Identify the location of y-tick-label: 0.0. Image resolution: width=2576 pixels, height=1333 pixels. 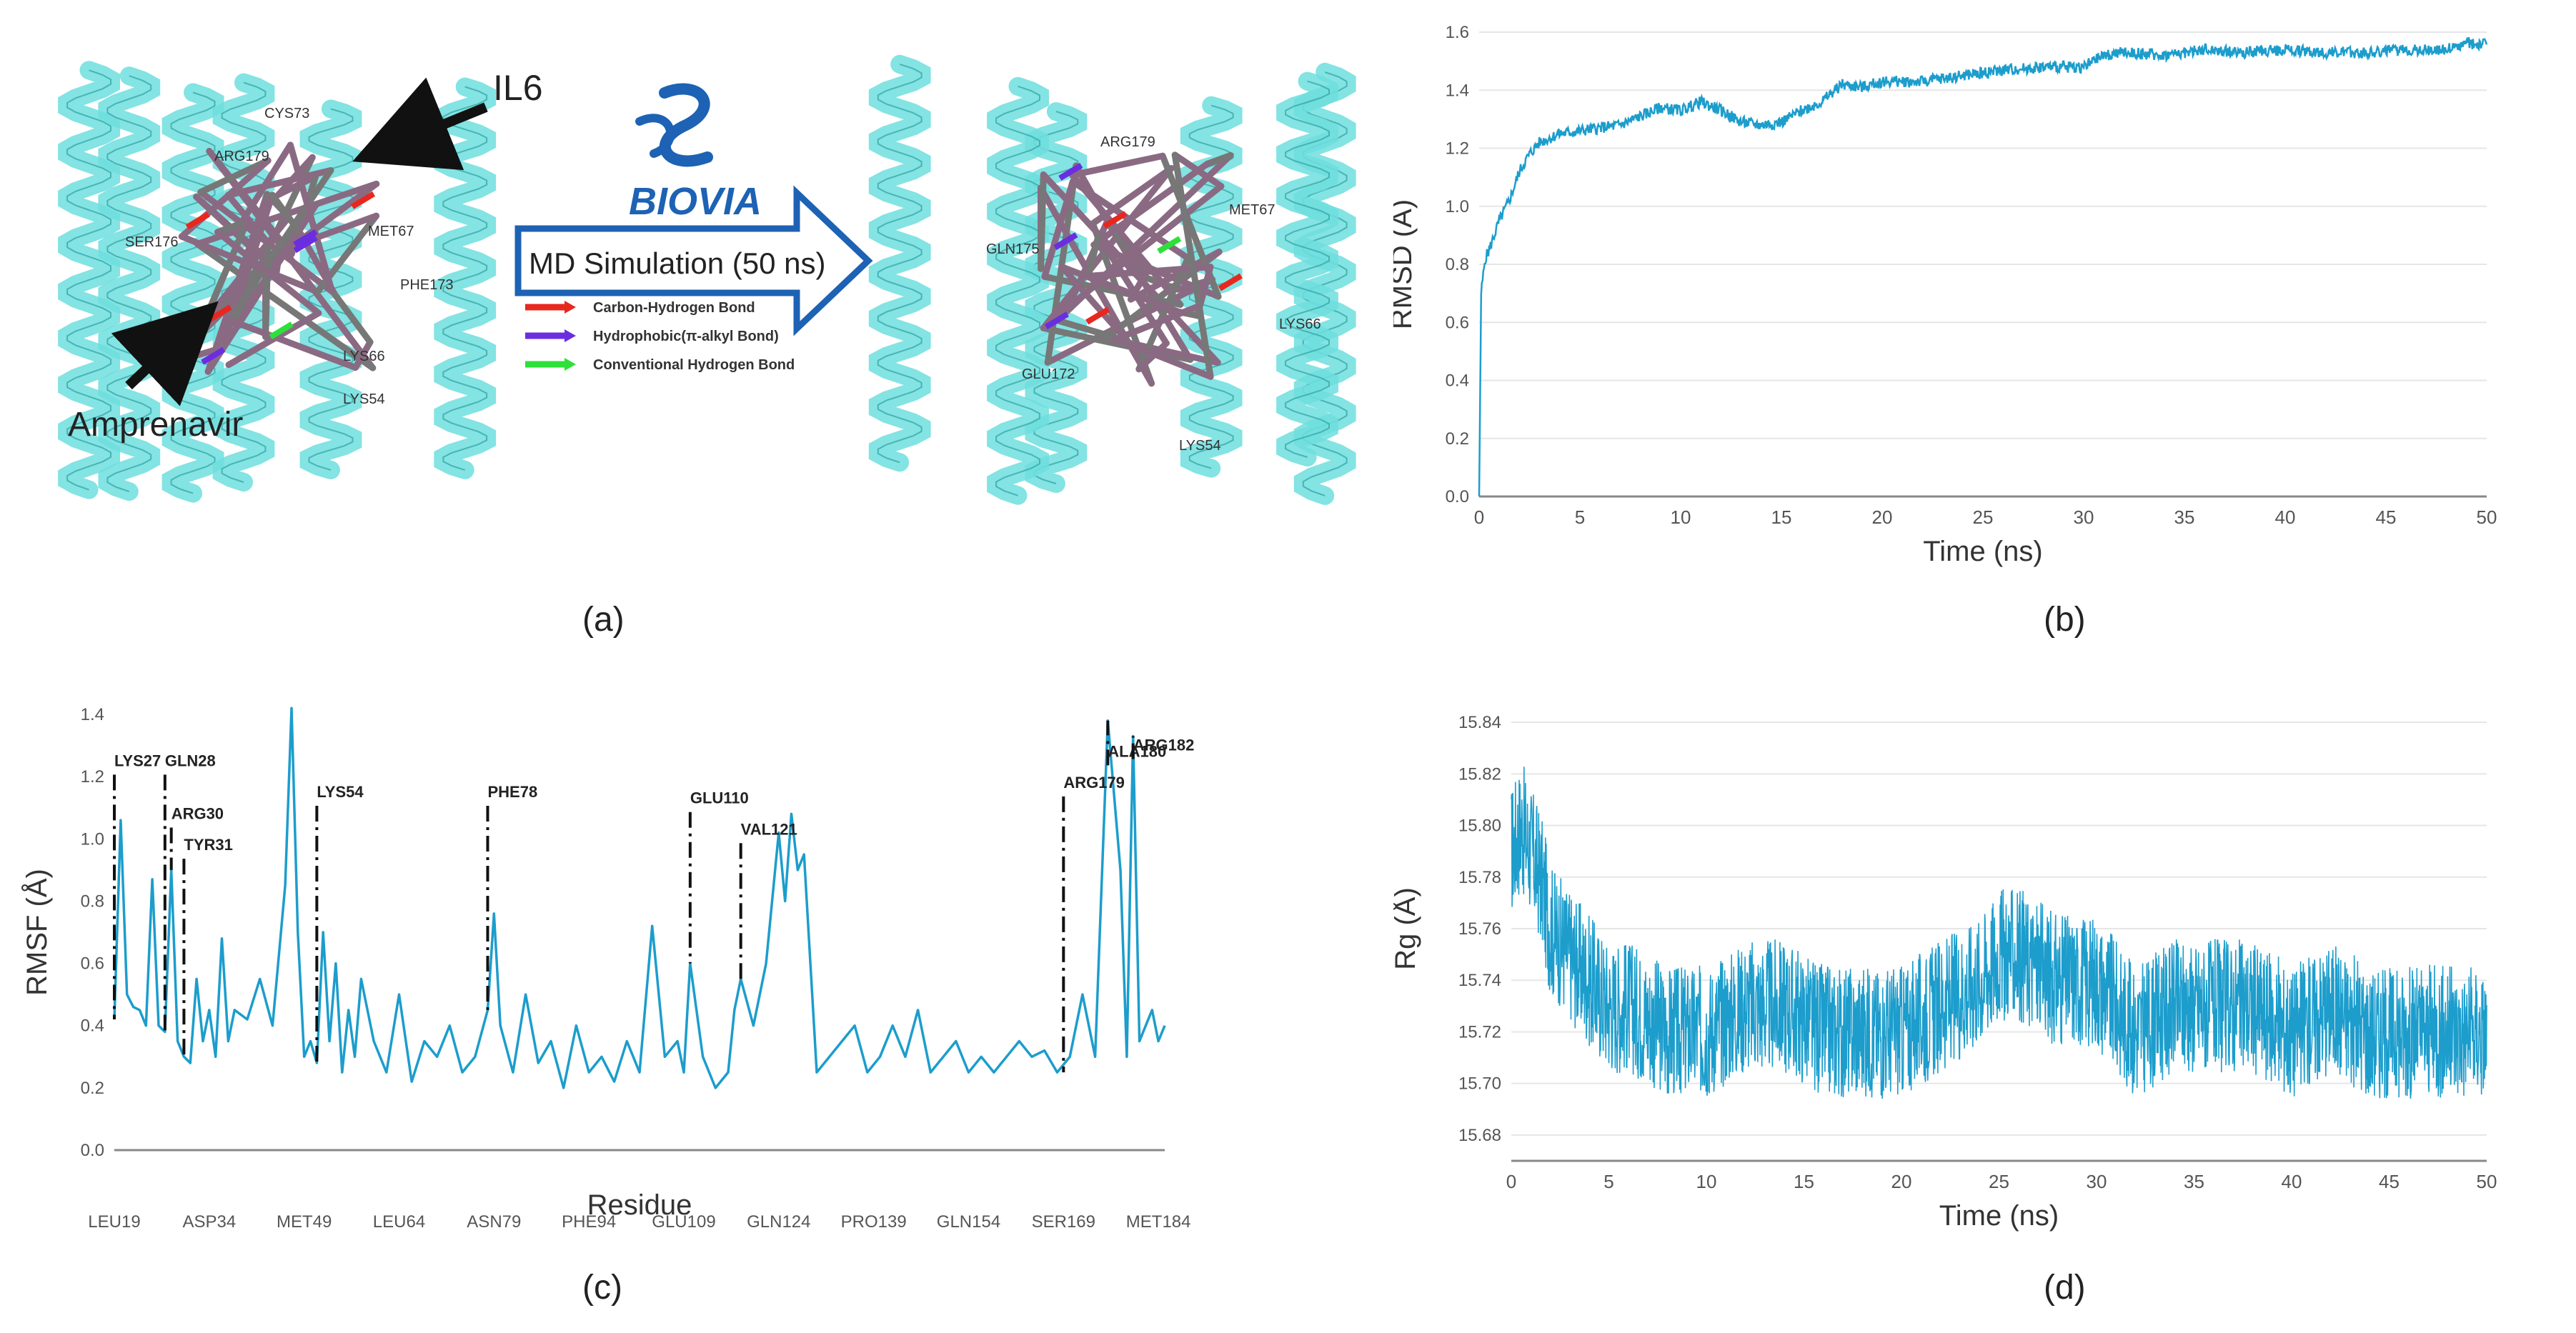
(1457, 497).